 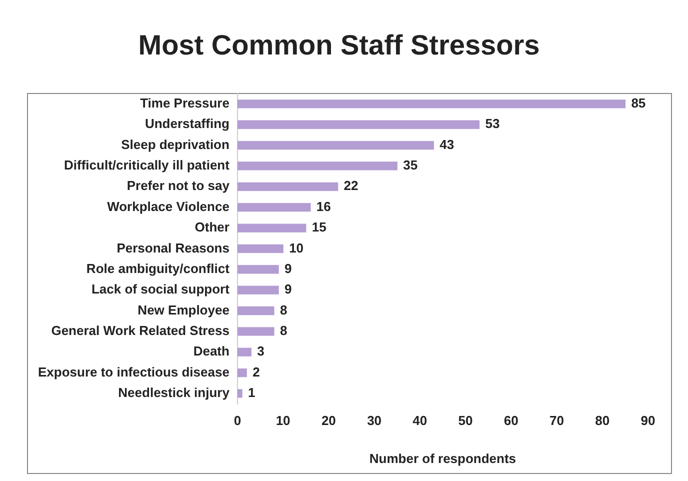 I want to click on chart-title: Most Common Staff Stressors, so click(x=339, y=45).